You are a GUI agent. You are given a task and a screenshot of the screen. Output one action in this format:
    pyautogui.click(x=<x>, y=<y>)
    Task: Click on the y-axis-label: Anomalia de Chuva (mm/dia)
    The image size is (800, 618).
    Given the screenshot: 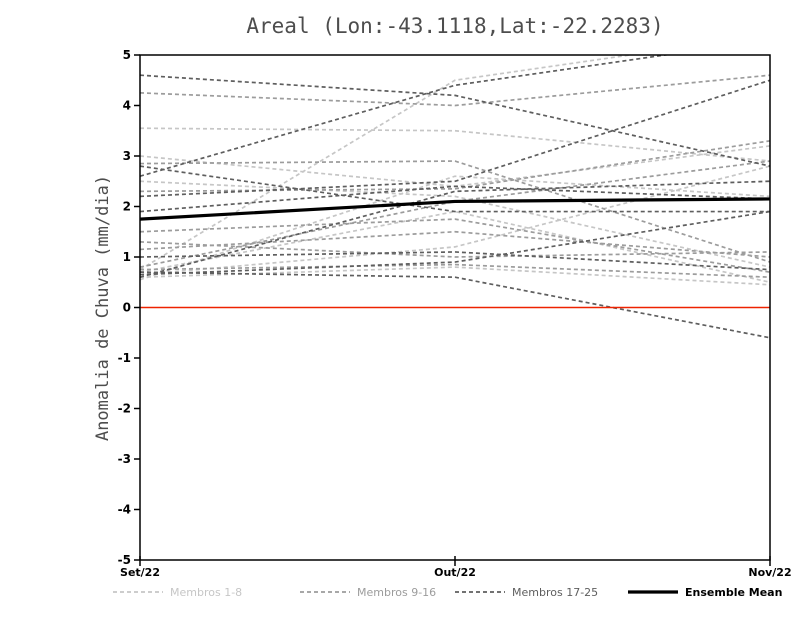 What is the action you would take?
    pyautogui.click(x=103, y=308)
    